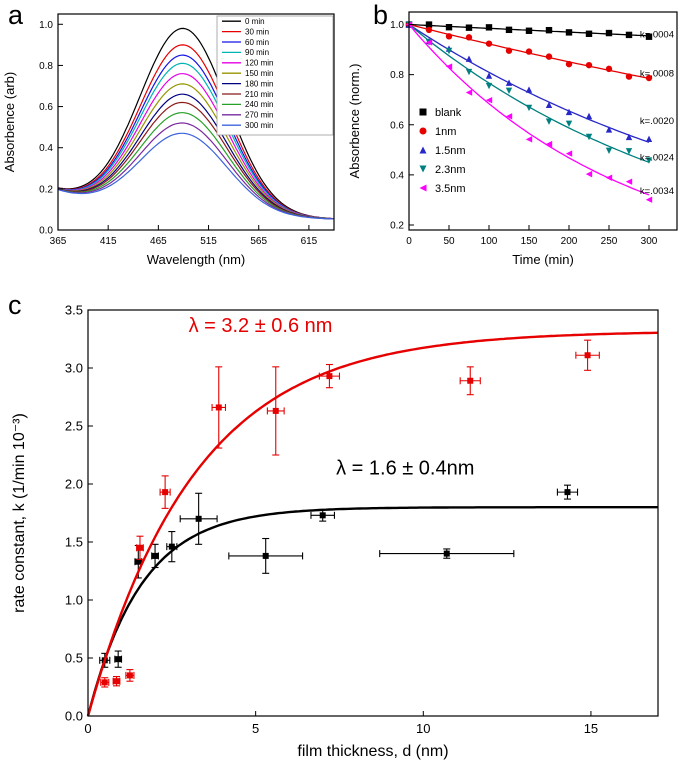 The height and width of the screenshot is (773, 685). I want to click on legend: blank 1nm 1.5nm 2.3nm 3.5nm, so click(442, 151).